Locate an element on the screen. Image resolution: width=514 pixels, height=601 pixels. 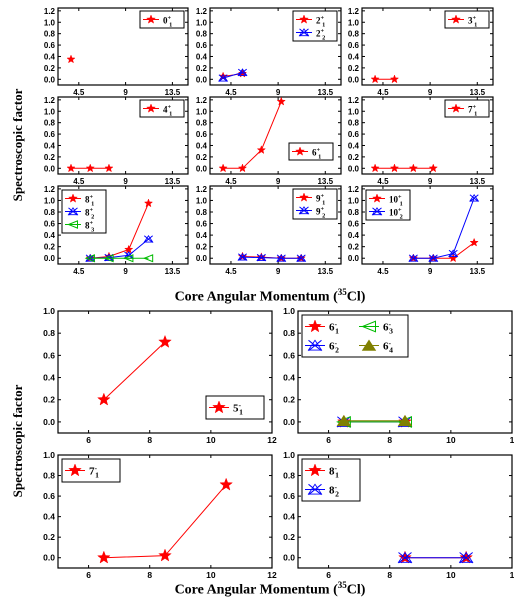
data-point-2+2 is located at coordinates (242, 72).